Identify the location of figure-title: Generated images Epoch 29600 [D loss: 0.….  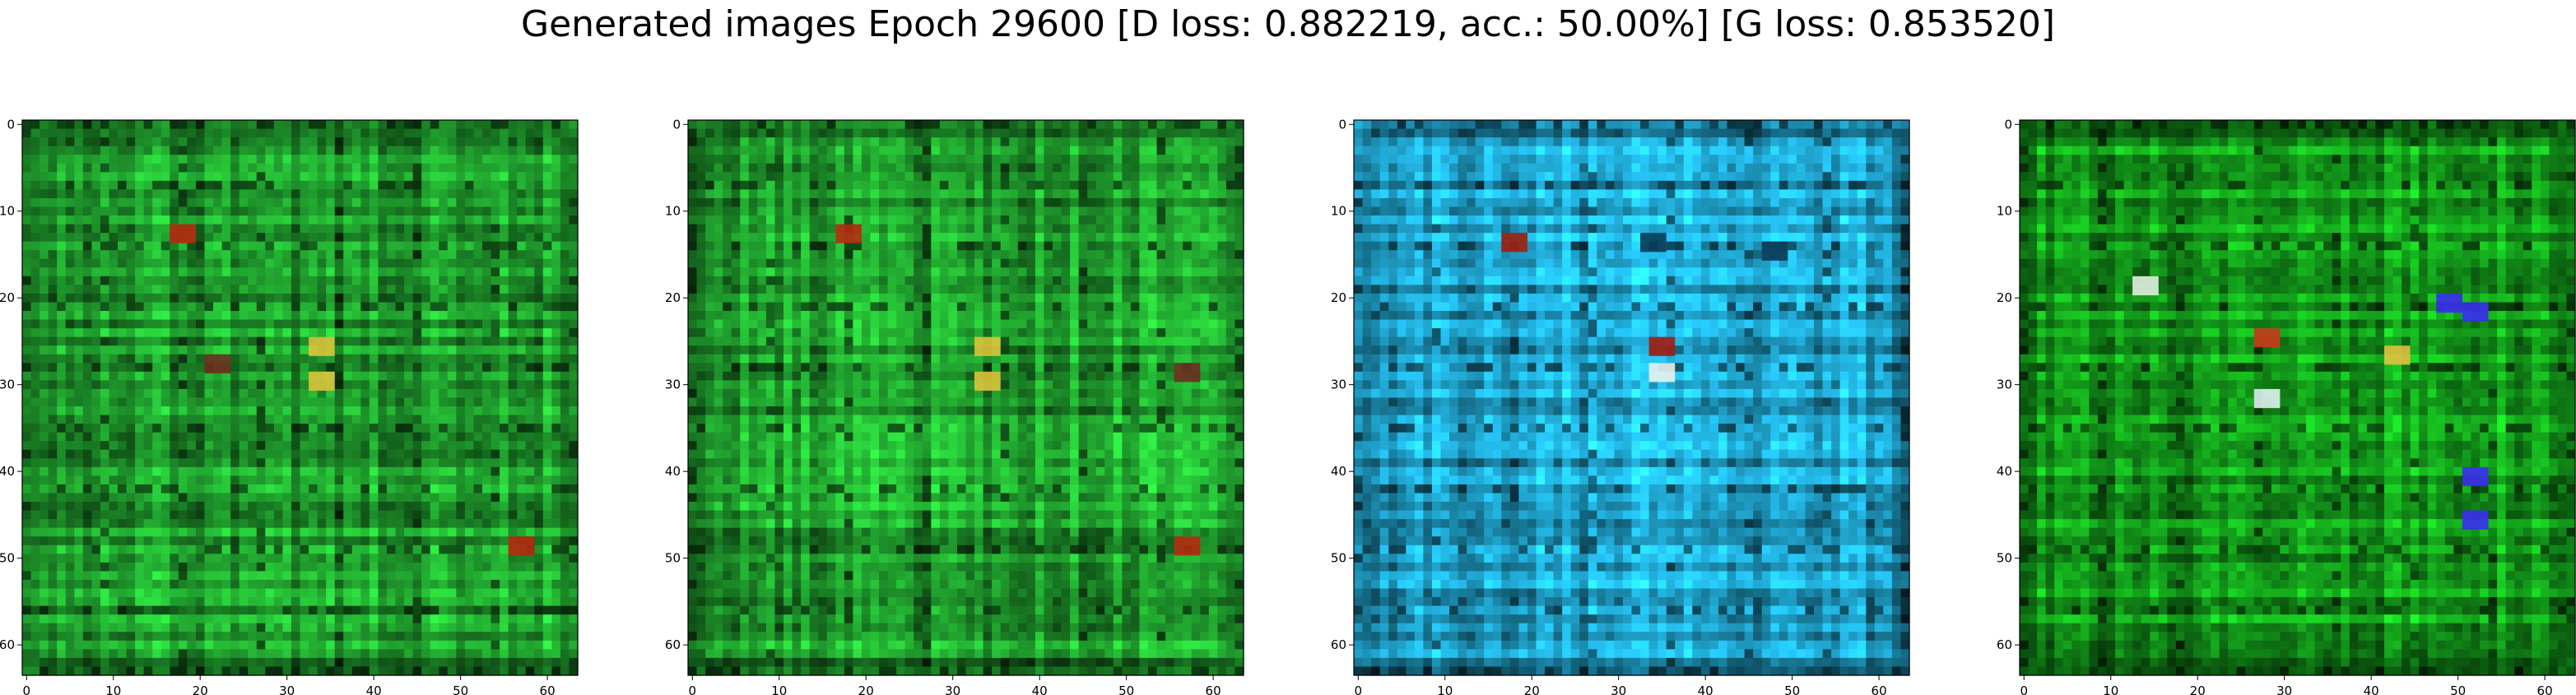
(1288, 24).